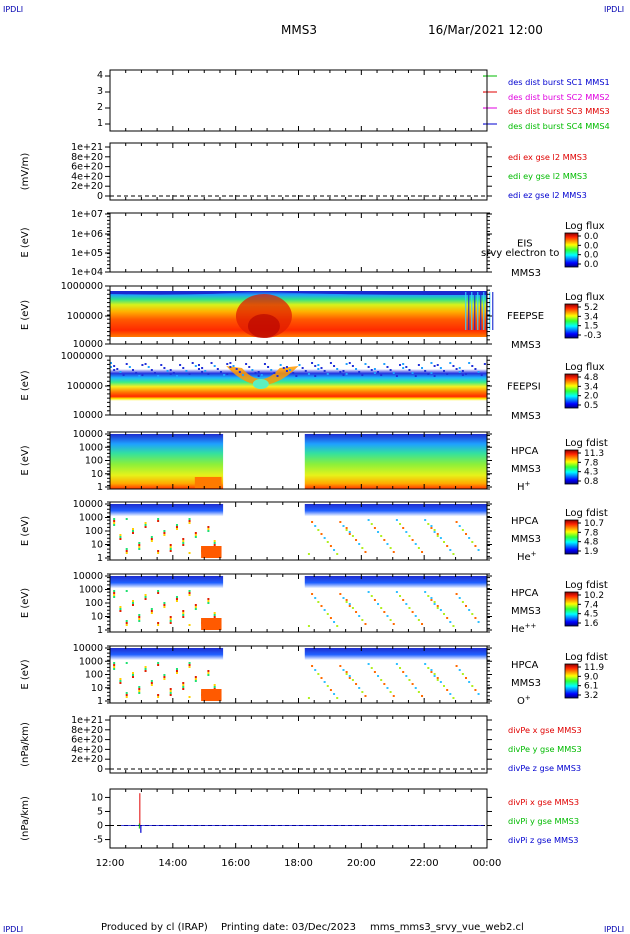 This screenshot has height=934, width=630. What do you see at coordinates (547, 157) in the screenshot?
I see `legend-entry: edi ex gse l2 MMS3` at bounding box center [547, 157].